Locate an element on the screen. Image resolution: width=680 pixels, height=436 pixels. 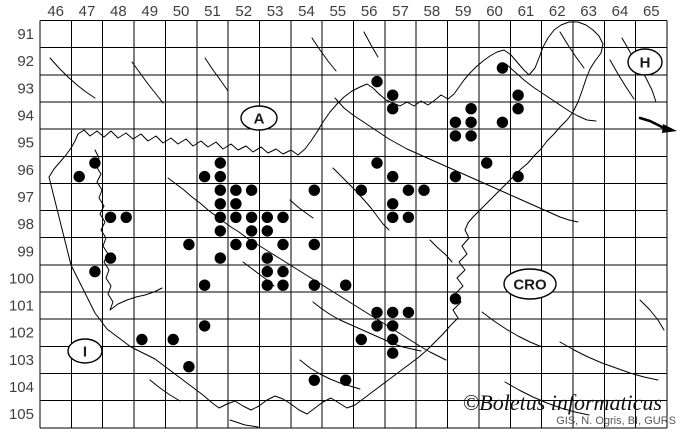
grid-col-label: 52 is located at coordinates (243, 11).